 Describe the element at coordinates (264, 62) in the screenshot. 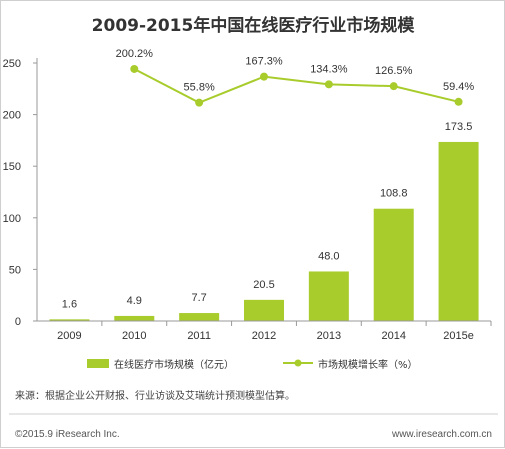

I see `growth-label: 167.3%` at that location.